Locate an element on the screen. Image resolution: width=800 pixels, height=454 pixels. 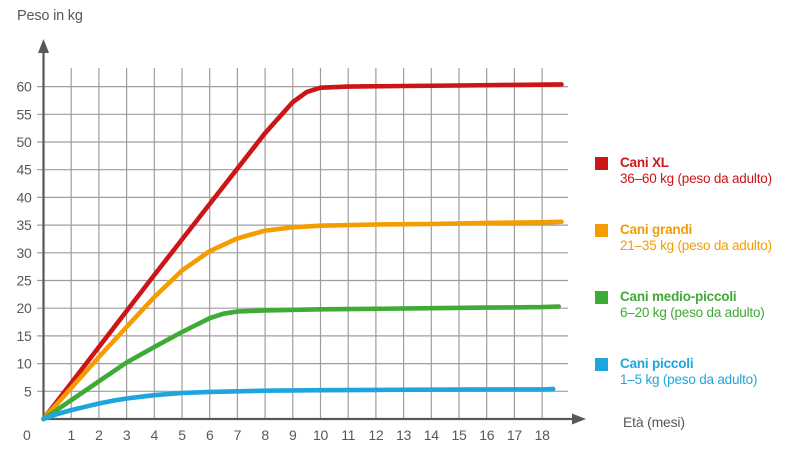
legend-subtitle: 21–35 kg (peso da adulto) is located at coordinates (696, 245).